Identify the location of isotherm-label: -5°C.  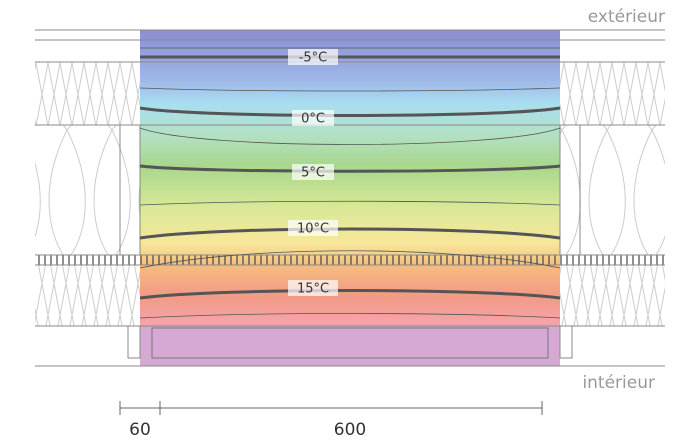
(313, 58).